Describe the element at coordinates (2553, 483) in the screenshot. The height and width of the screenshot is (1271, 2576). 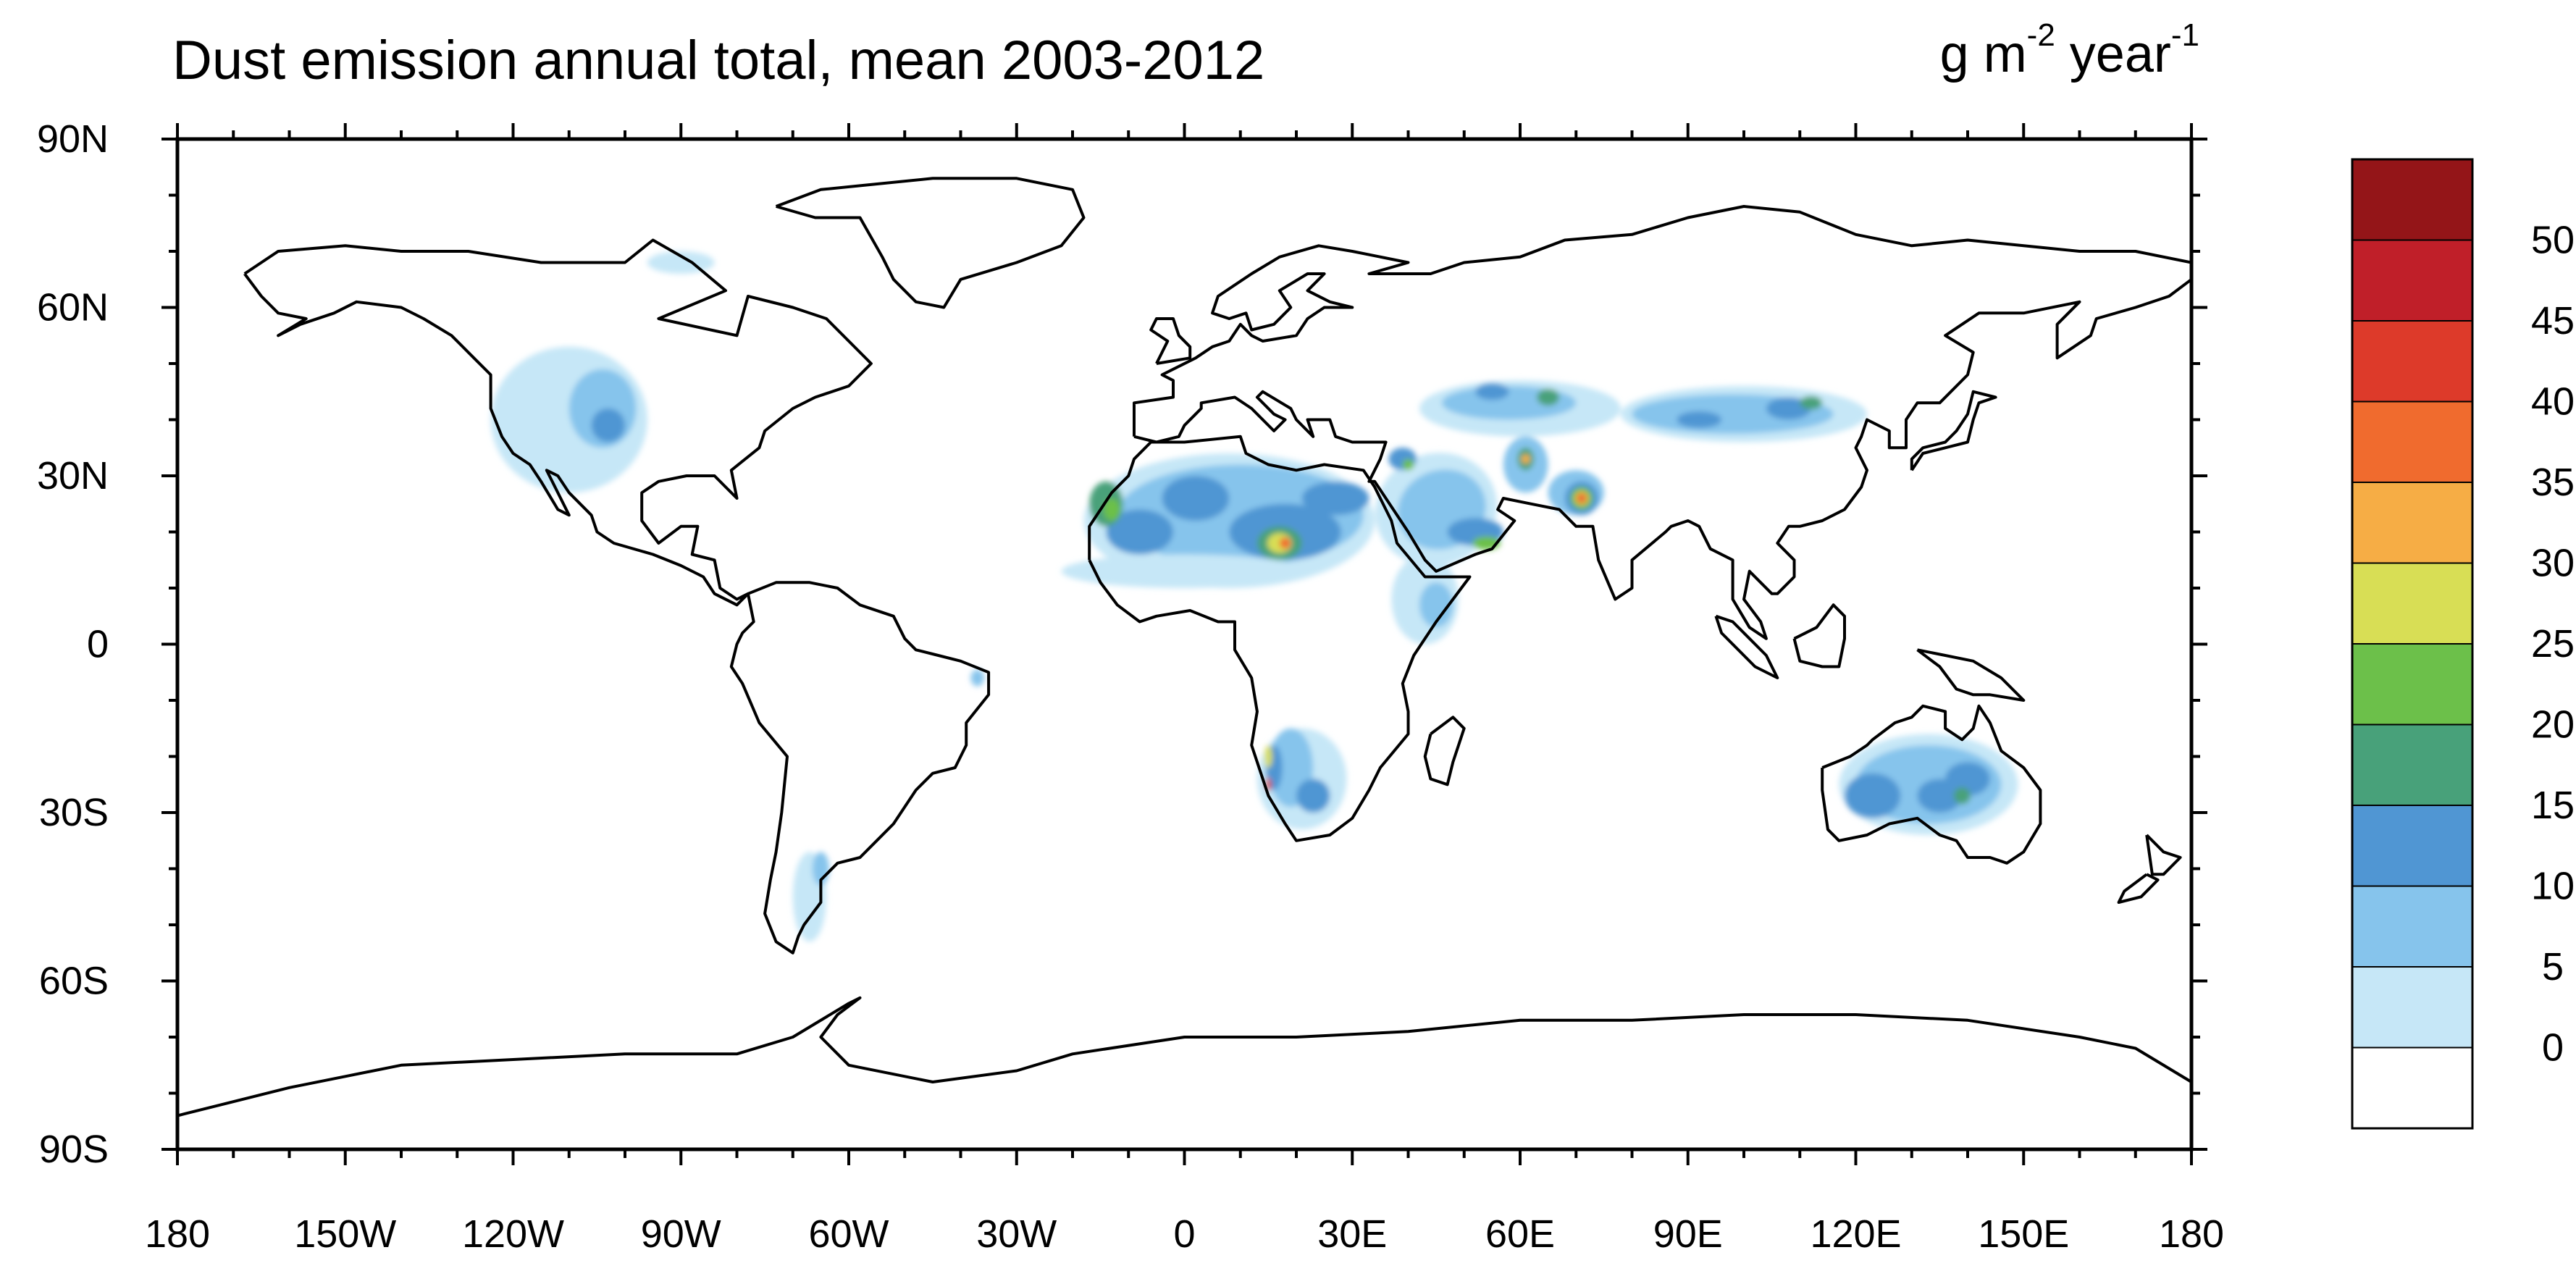
I see `colorbar-label: 35` at that location.